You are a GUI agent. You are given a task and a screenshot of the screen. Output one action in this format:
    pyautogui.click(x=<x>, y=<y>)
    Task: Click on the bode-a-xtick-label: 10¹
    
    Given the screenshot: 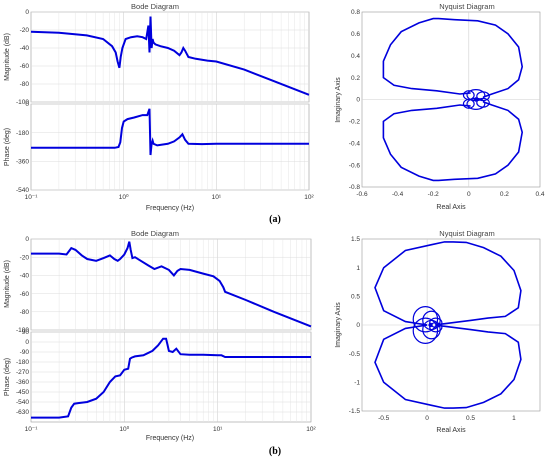 What is the action you would take?
    pyautogui.click(x=217, y=197)
    